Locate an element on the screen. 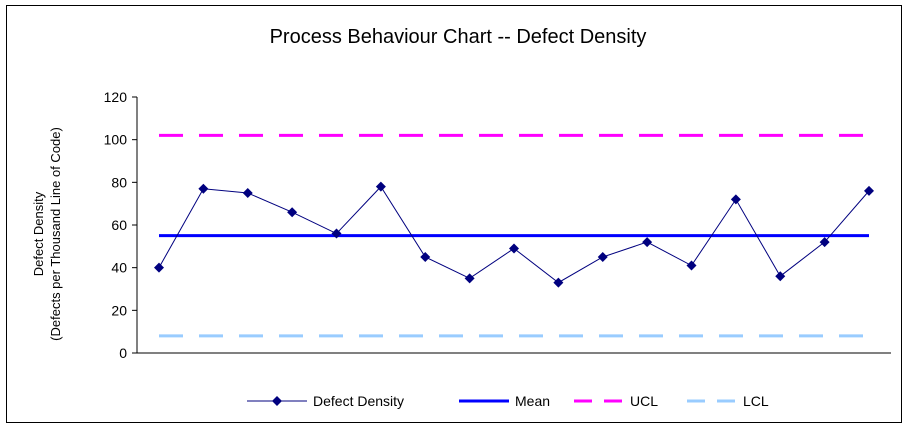 The image size is (910, 434). legend-item-mean: Mean is located at coordinates (504, 401).